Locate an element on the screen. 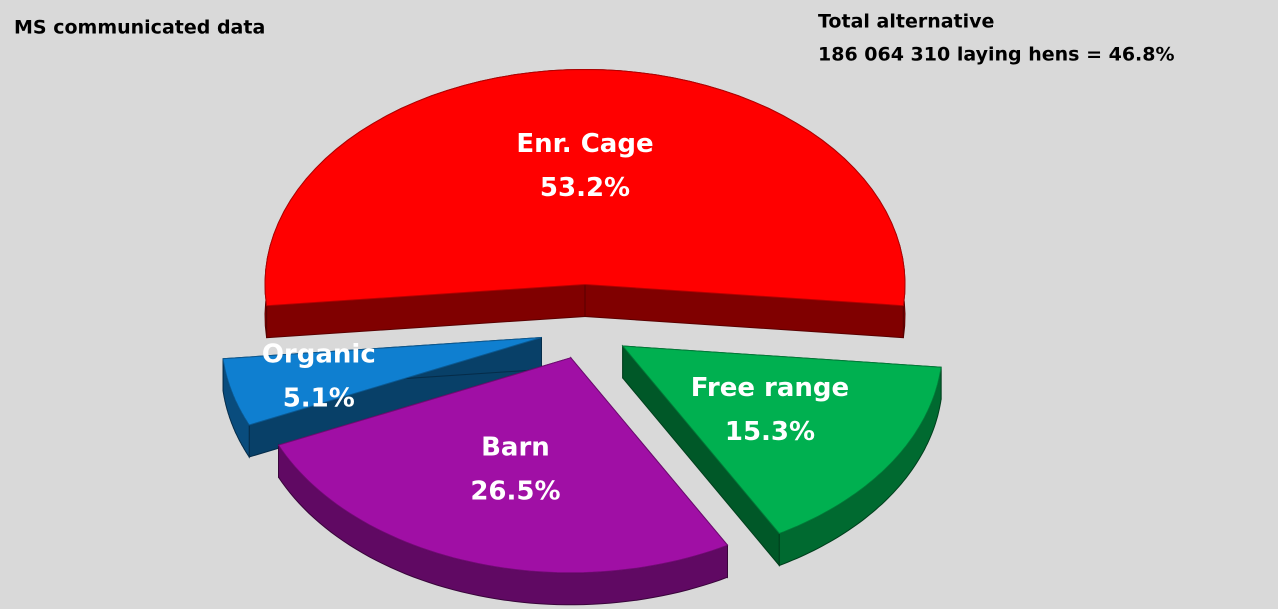  slice-label: Barn is located at coordinates (515, 448).